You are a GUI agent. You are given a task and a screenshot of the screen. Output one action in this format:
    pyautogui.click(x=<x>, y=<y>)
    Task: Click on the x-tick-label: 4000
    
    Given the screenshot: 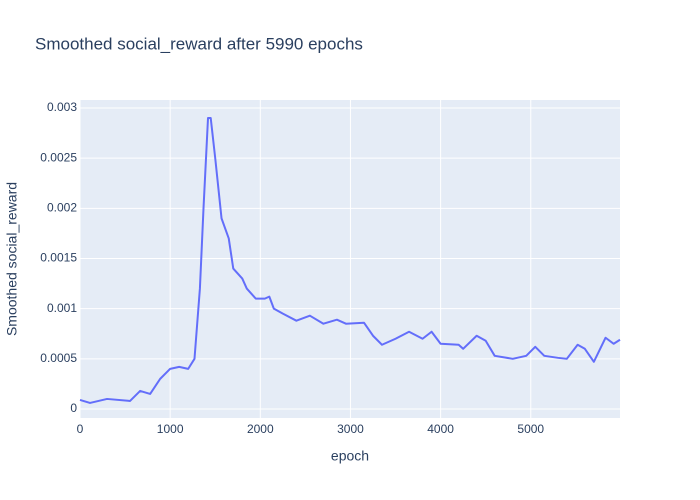 What is the action you would take?
    pyautogui.click(x=440, y=429)
    